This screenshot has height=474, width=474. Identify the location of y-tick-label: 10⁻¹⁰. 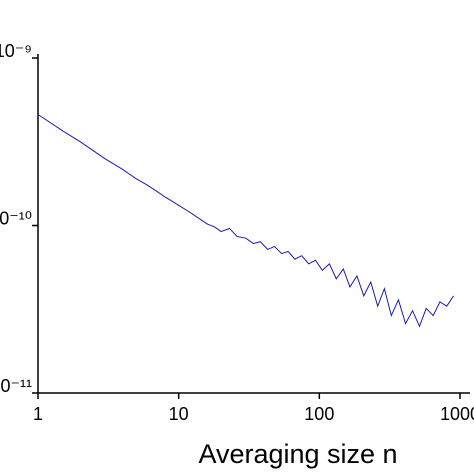
(16, 218).